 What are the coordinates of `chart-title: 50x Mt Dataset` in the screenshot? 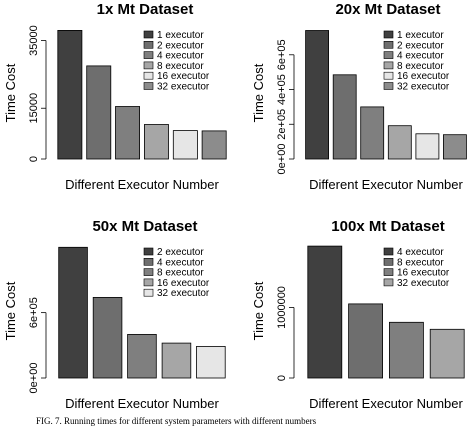 It's located at (144, 226).